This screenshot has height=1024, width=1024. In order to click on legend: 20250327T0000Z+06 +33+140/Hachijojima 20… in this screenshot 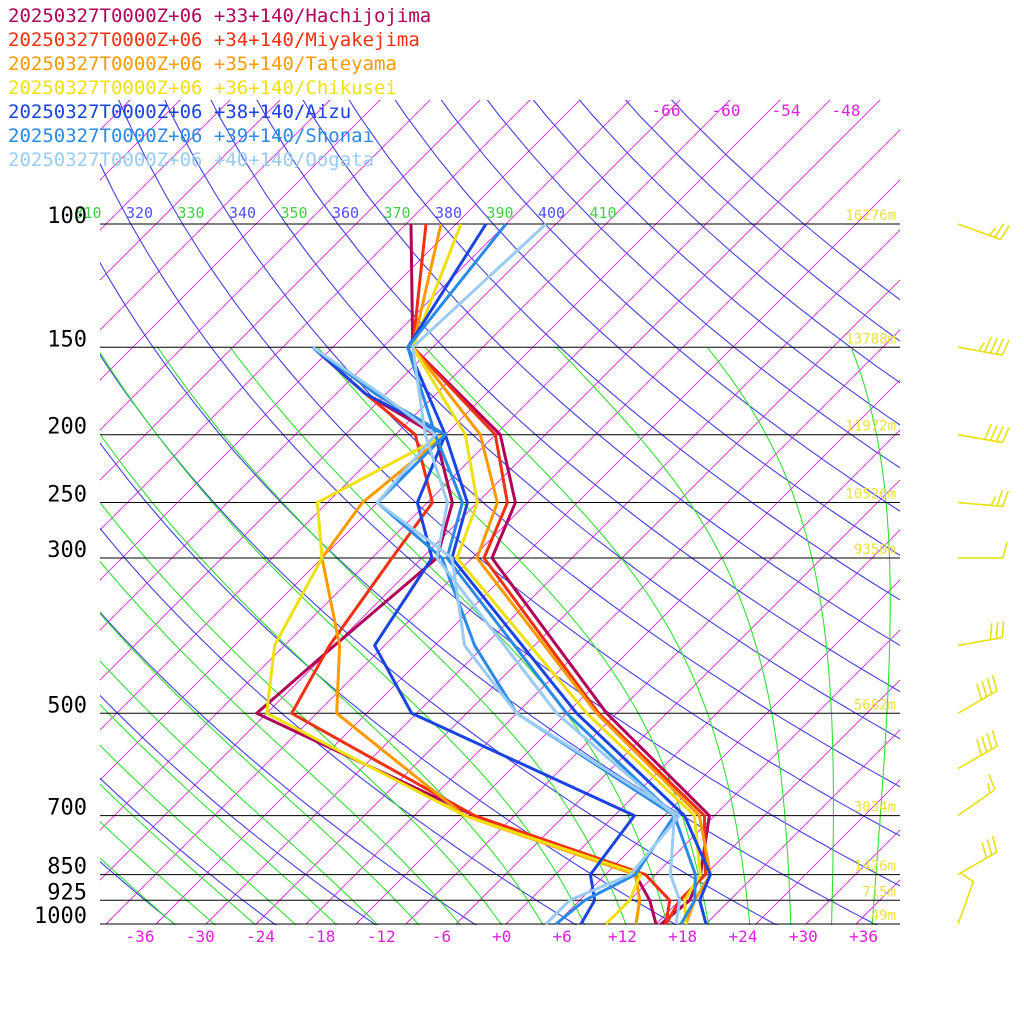, I will do `click(219, 88)`.